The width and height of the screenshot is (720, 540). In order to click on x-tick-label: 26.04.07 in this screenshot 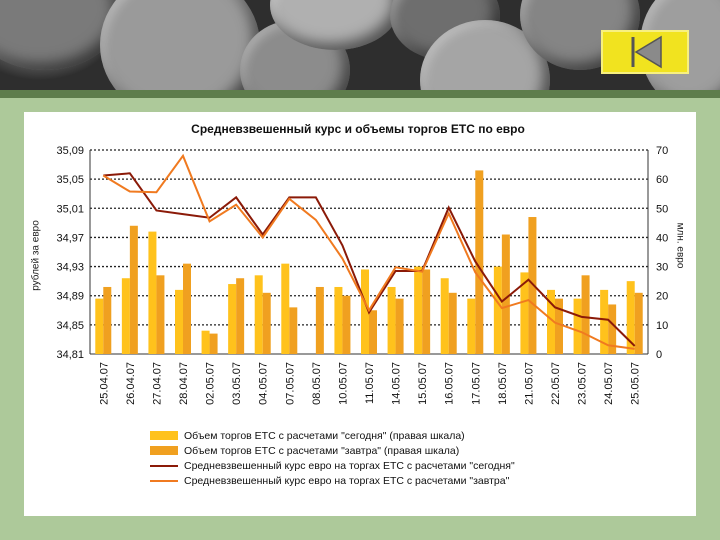, I will do `click(131, 383)`.